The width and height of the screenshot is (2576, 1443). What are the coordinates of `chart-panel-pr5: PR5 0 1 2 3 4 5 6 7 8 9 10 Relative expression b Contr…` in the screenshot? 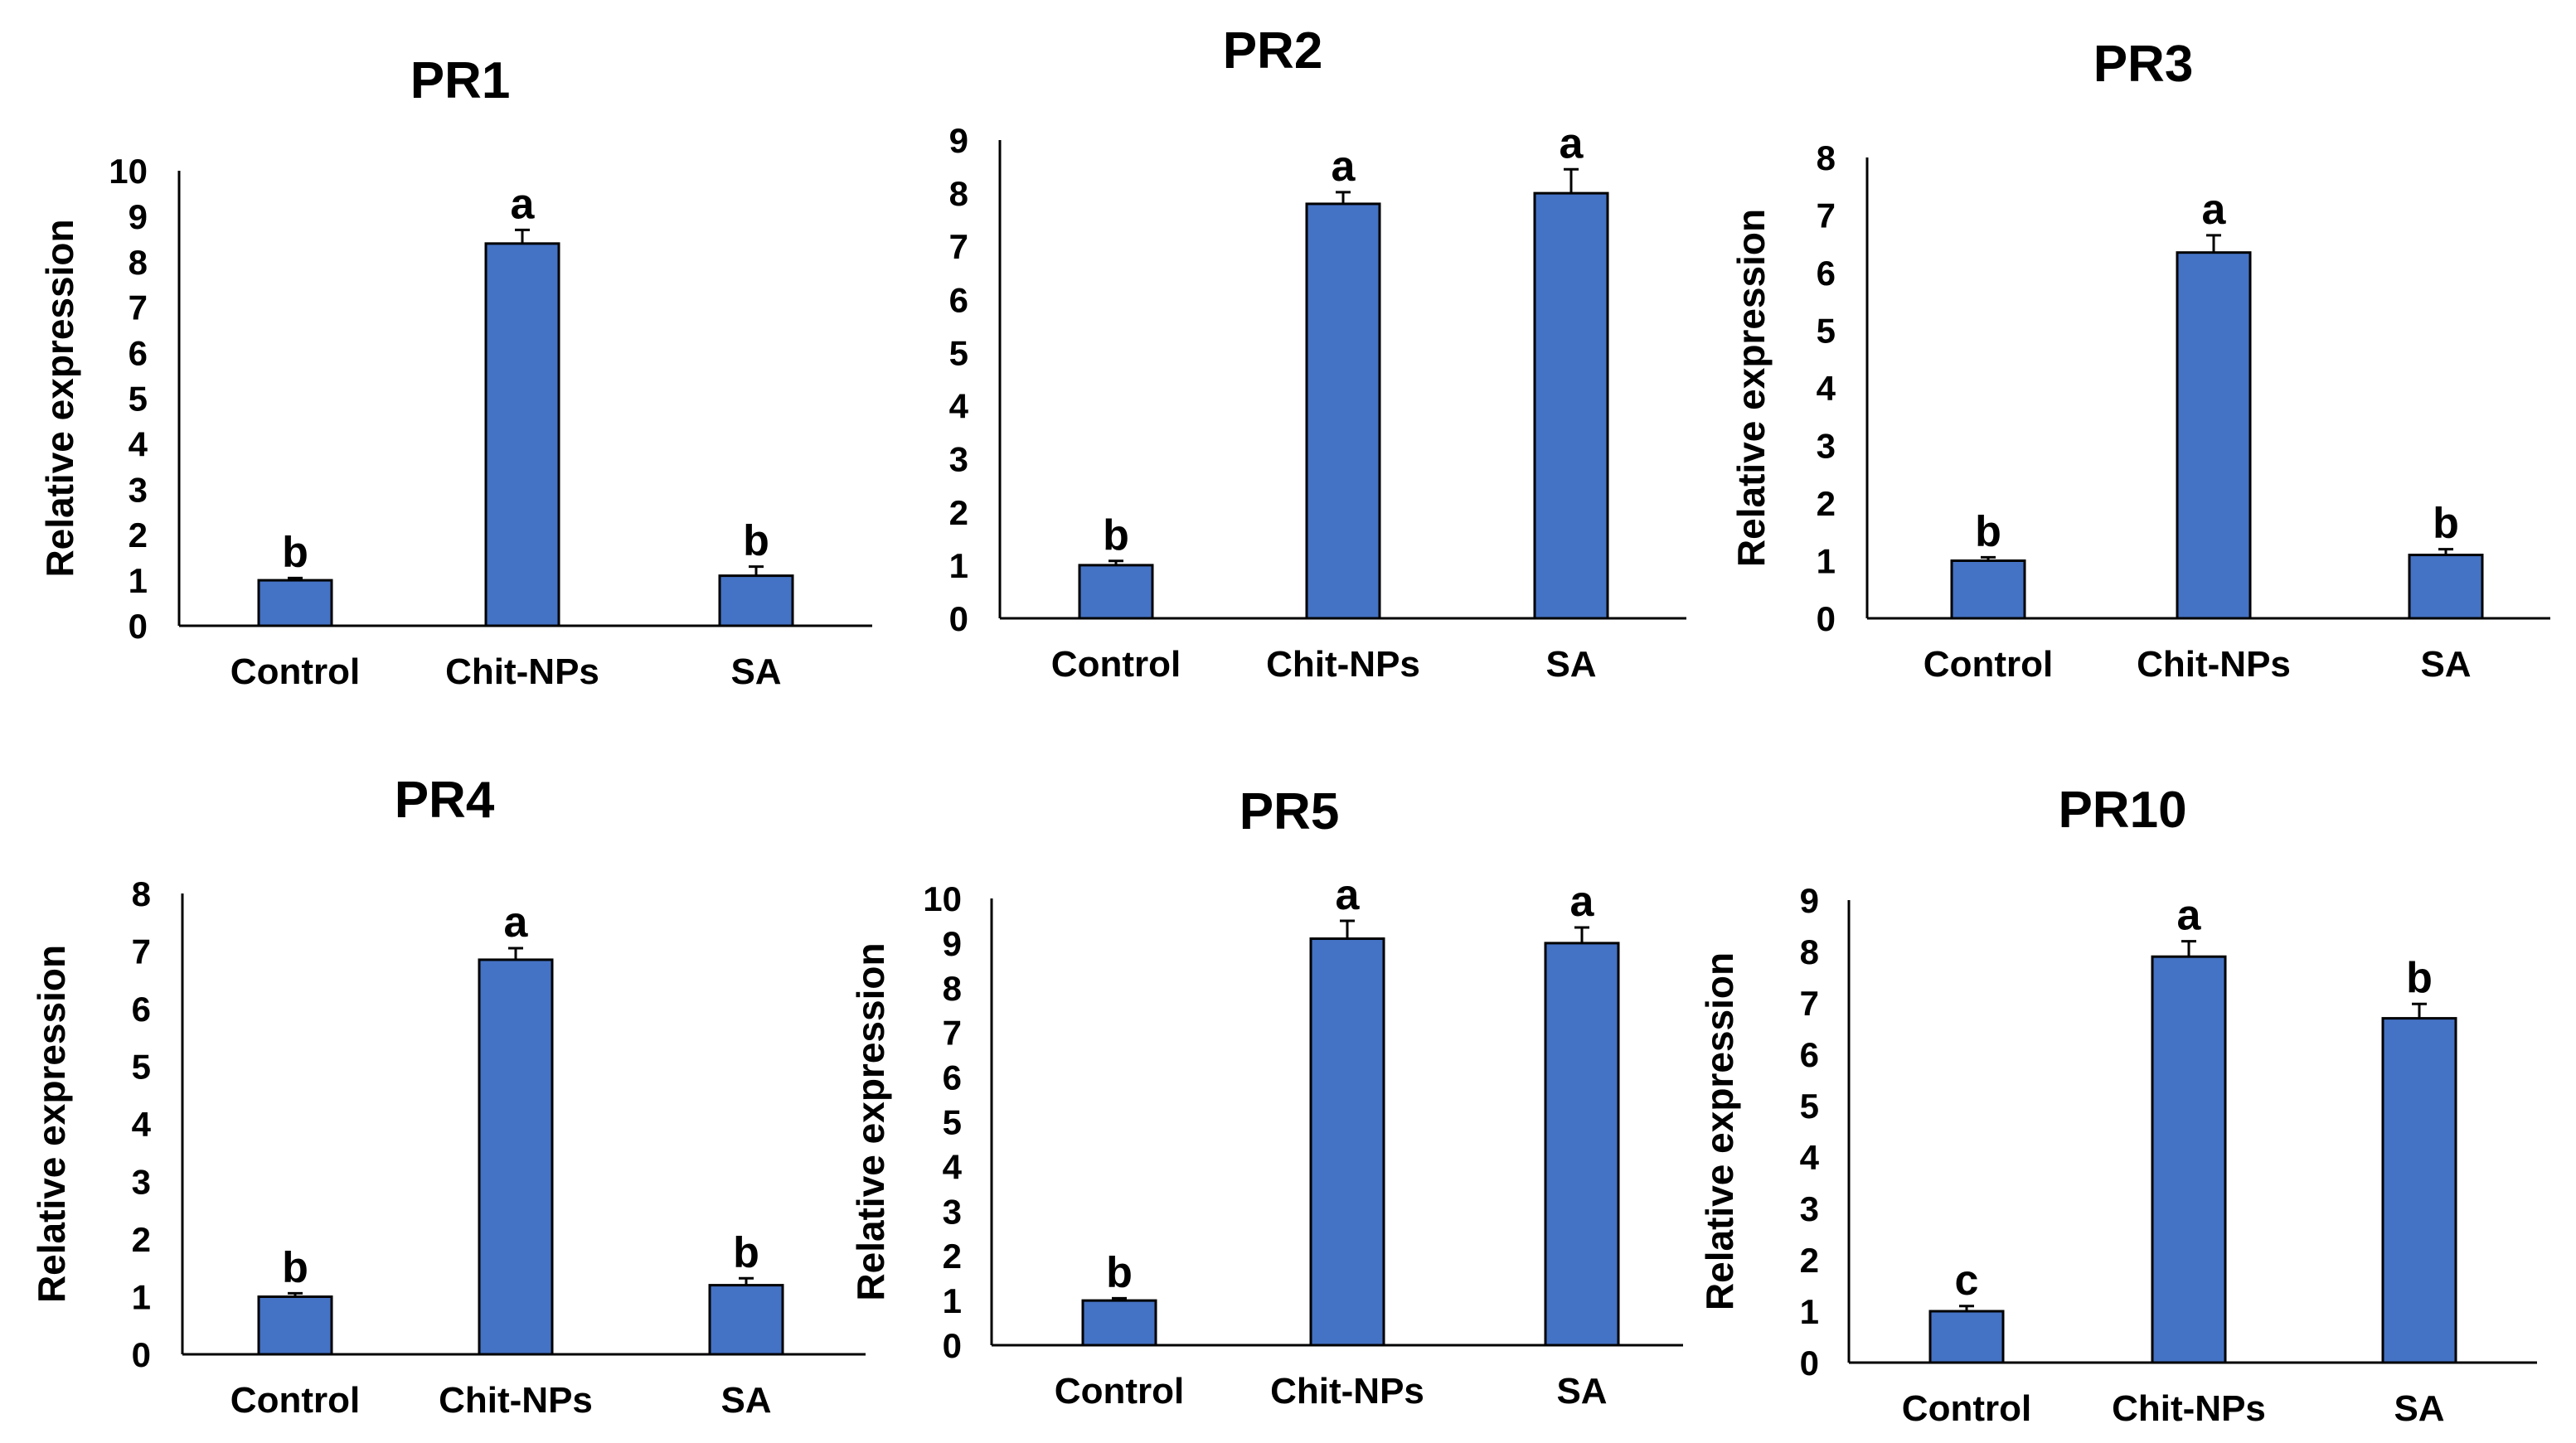 It's located at (1266, 1097).